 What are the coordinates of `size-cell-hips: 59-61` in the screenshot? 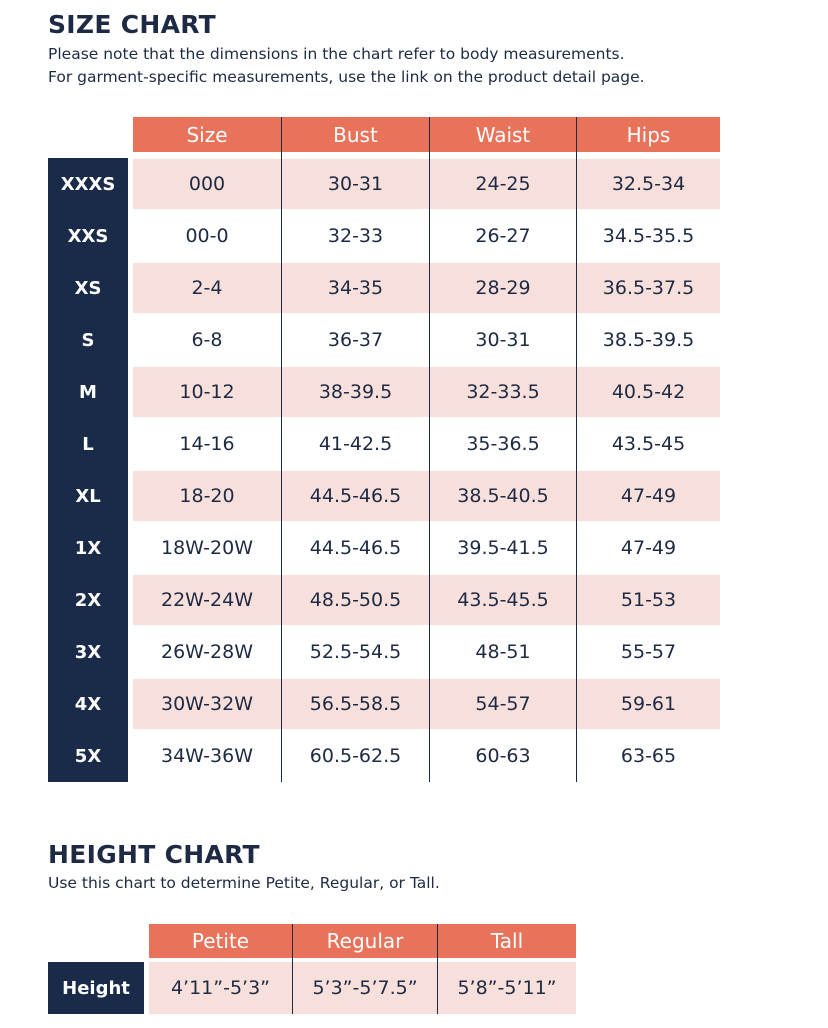 It's located at (648, 704).